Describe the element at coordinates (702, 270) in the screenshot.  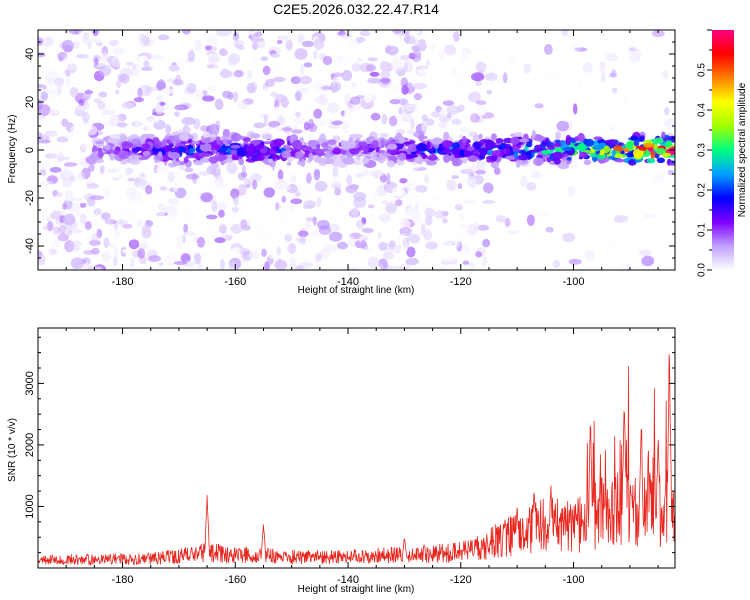
I see `colorbar-tick-label: 0.0` at that location.